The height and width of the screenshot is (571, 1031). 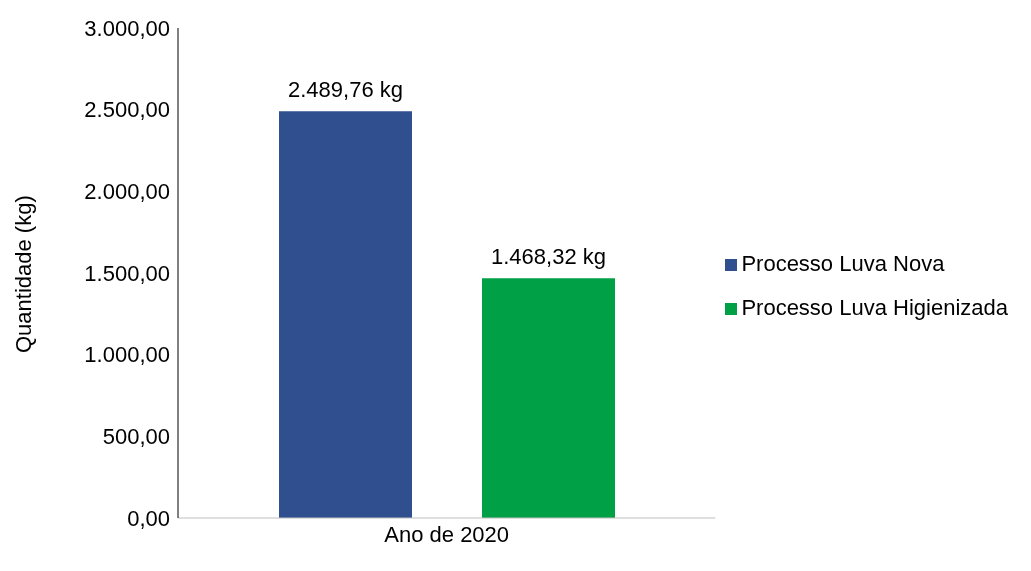 What do you see at coordinates (447, 534) in the screenshot?
I see `x-tick-label: Ano de 2020` at bounding box center [447, 534].